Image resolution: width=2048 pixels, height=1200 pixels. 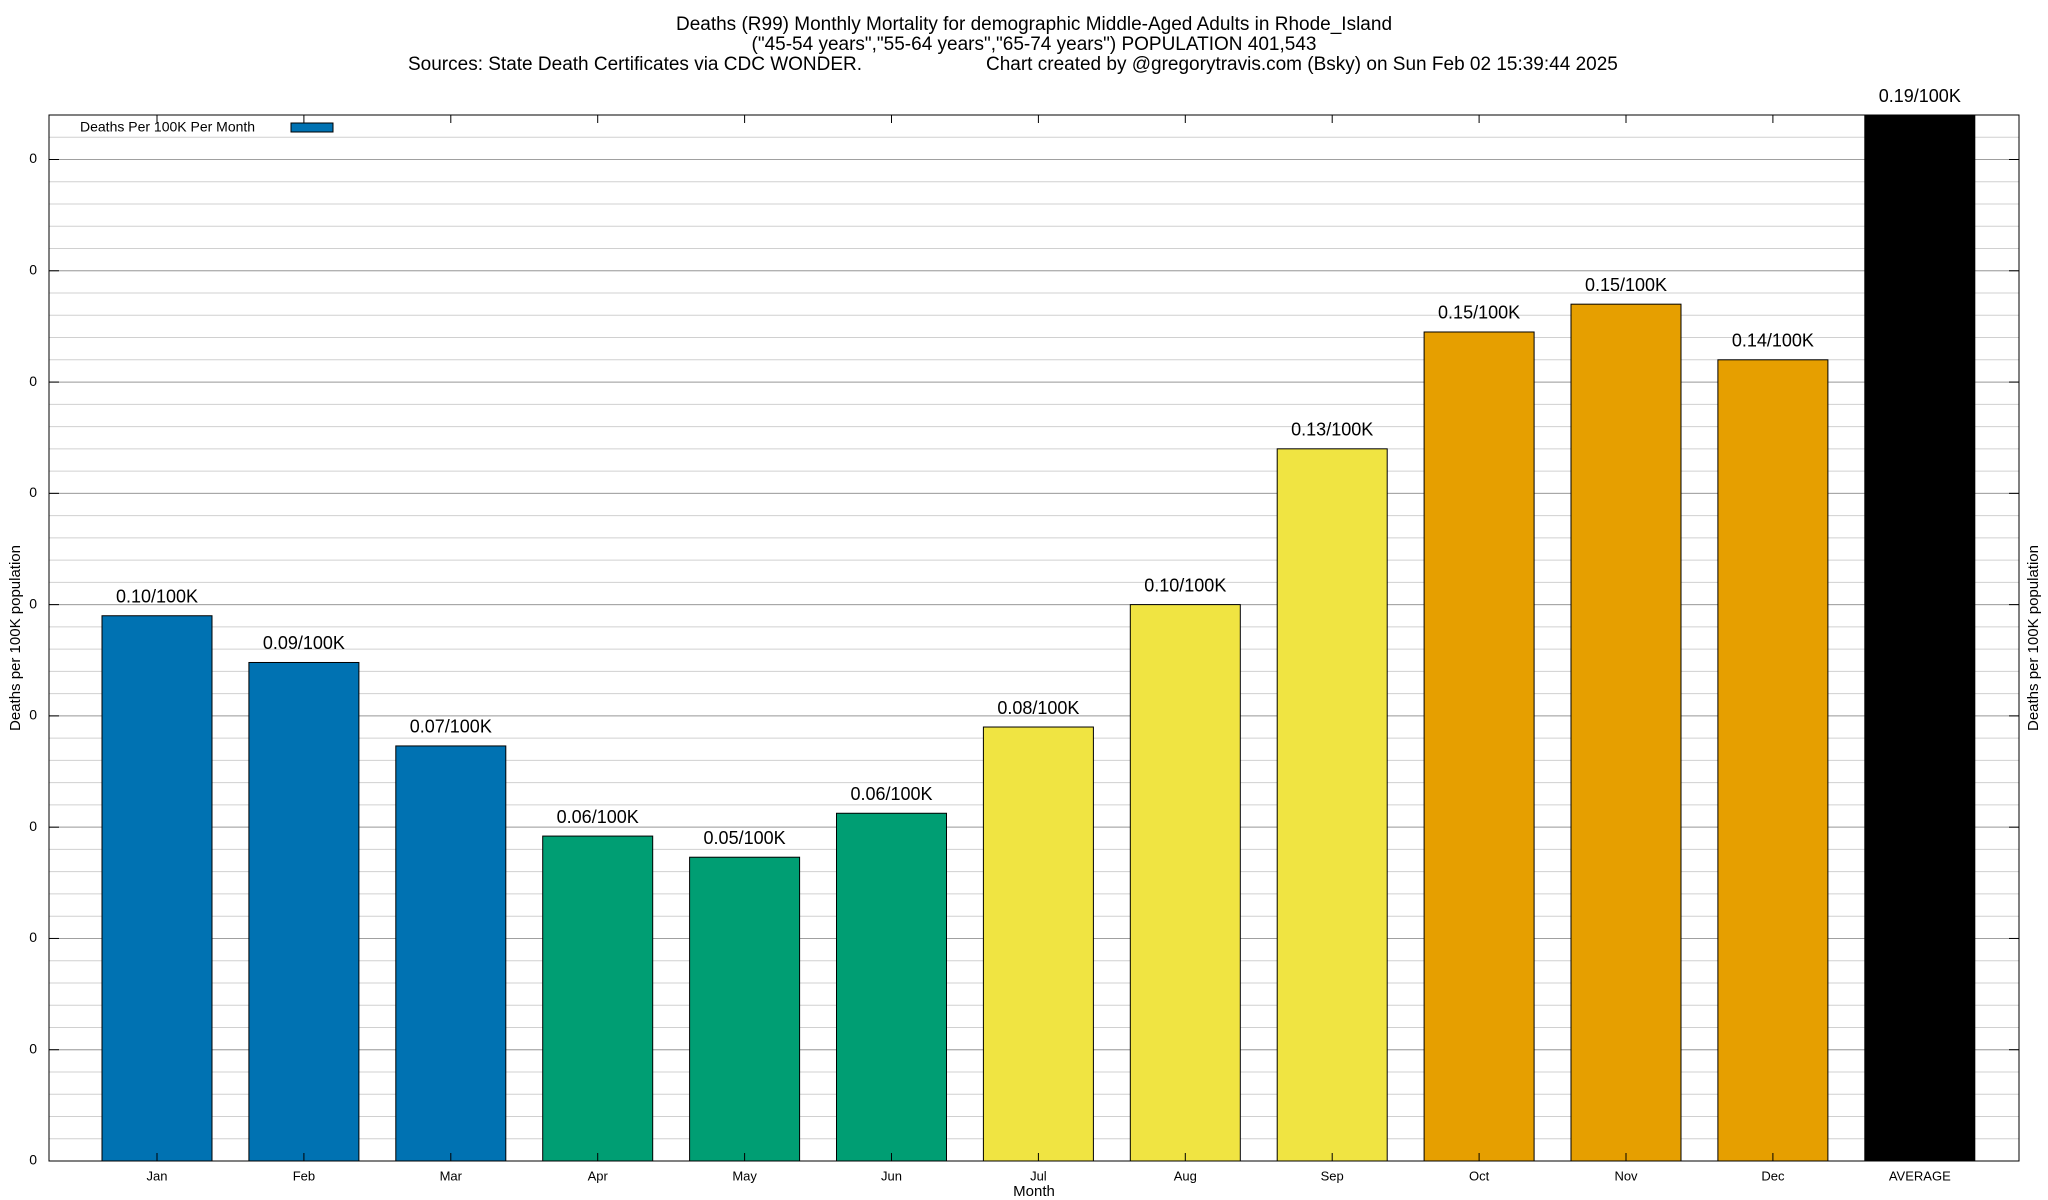 What do you see at coordinates (891, 1175) in the screenshot?
I see `x-tick-label: Jun` at bounding box center [891, 1175].